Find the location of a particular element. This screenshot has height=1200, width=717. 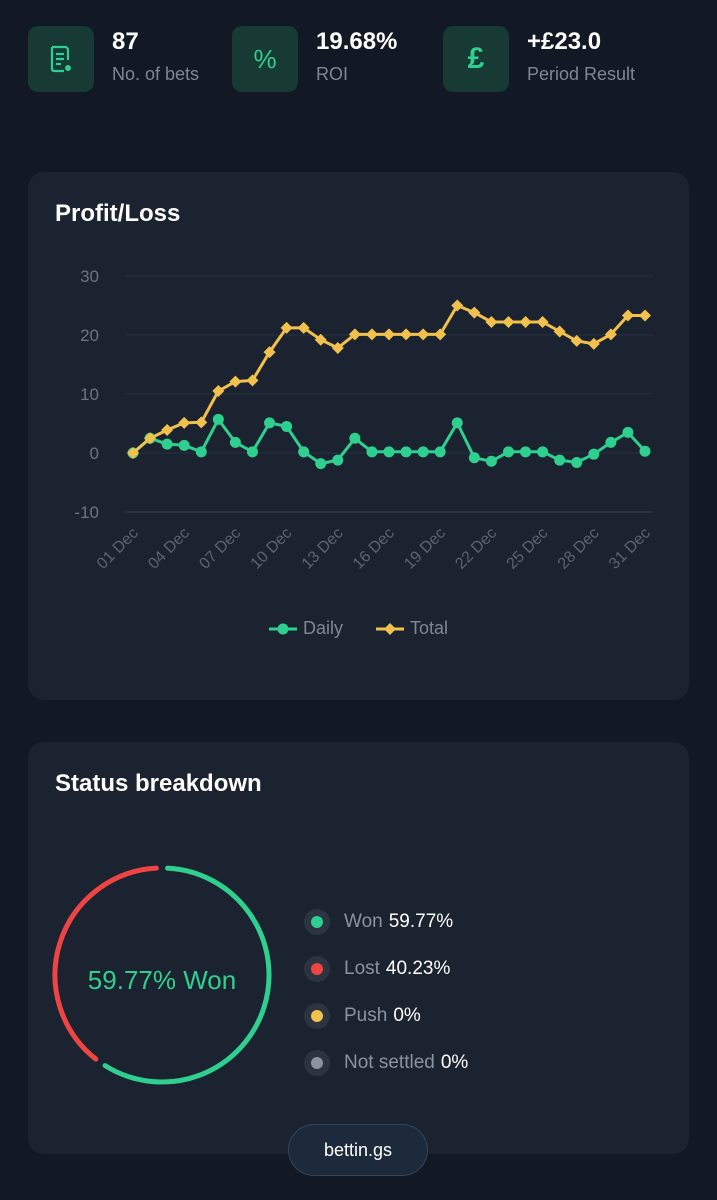

status-value-push: 0% is located at coordinates (407, 1015).